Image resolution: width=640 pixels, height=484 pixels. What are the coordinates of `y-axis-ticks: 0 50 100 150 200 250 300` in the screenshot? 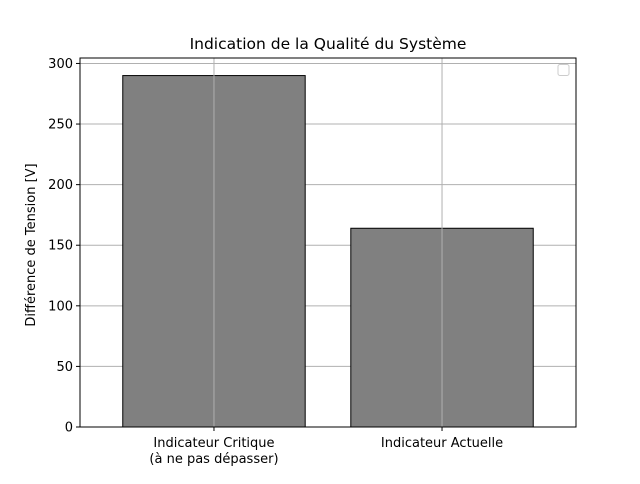 It's located at (64, 246).